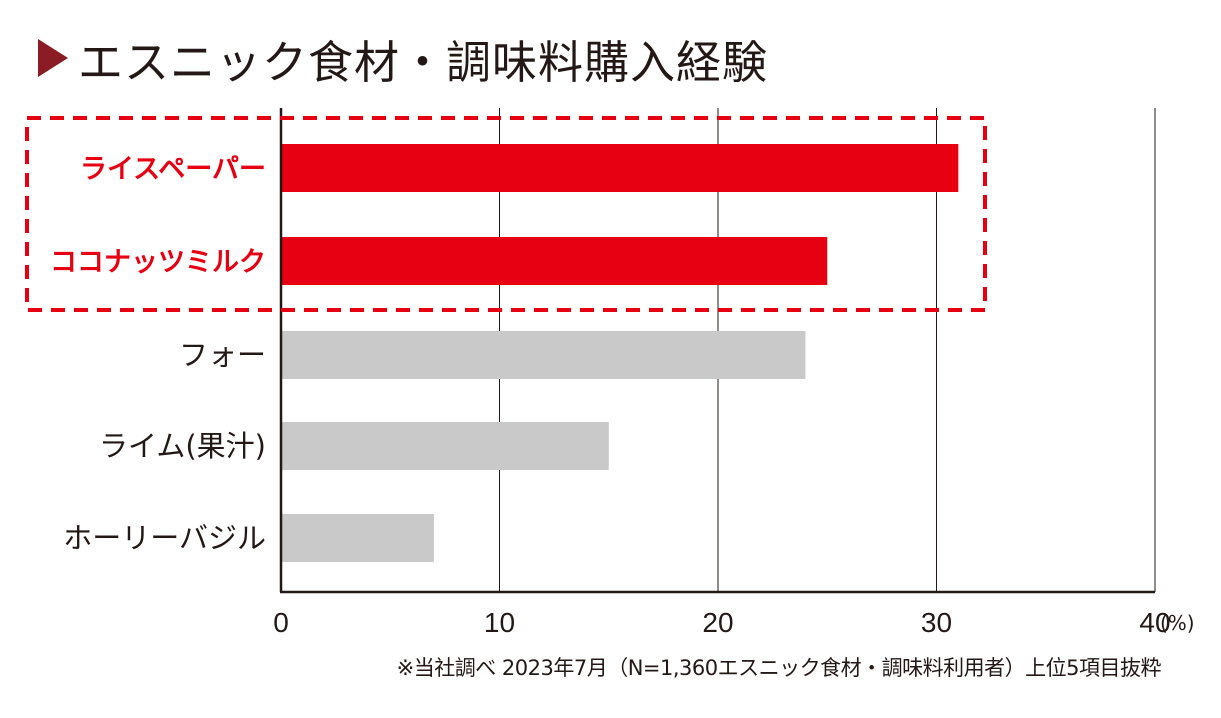  Describe the element at coordinates (717, 622) in the screenshot. I see `x-tick-label-20: 20` at that location.